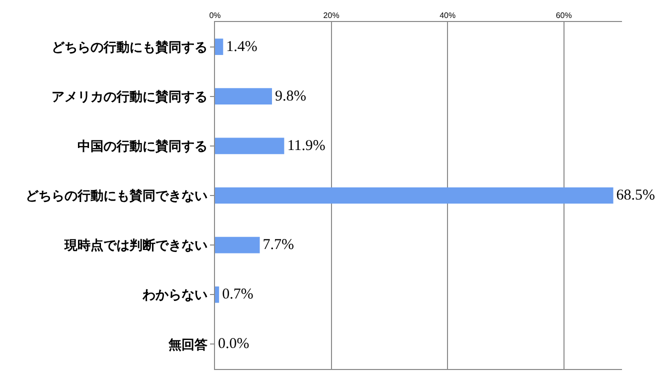 The image size is (670, 391). What do you see at coordinates (116, 196) in the screenshot?
I see `y-tick-label: どちらの行動にも賛同できない` at bounding box center [116, 196].